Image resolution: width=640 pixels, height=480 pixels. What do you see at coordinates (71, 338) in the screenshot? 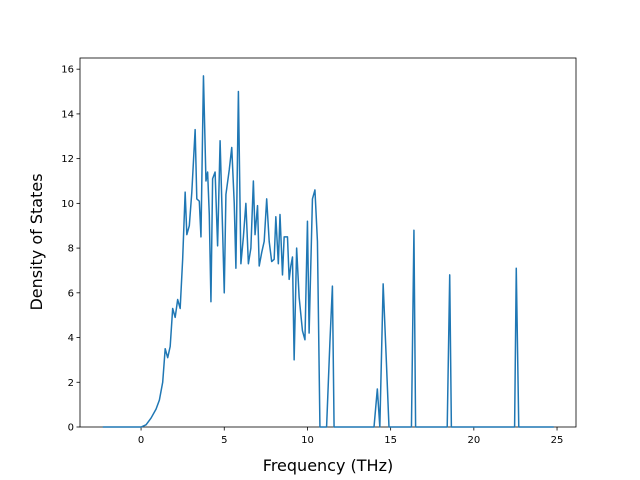
I see `y-tick-label: 4` at bounding box center [71, 338].